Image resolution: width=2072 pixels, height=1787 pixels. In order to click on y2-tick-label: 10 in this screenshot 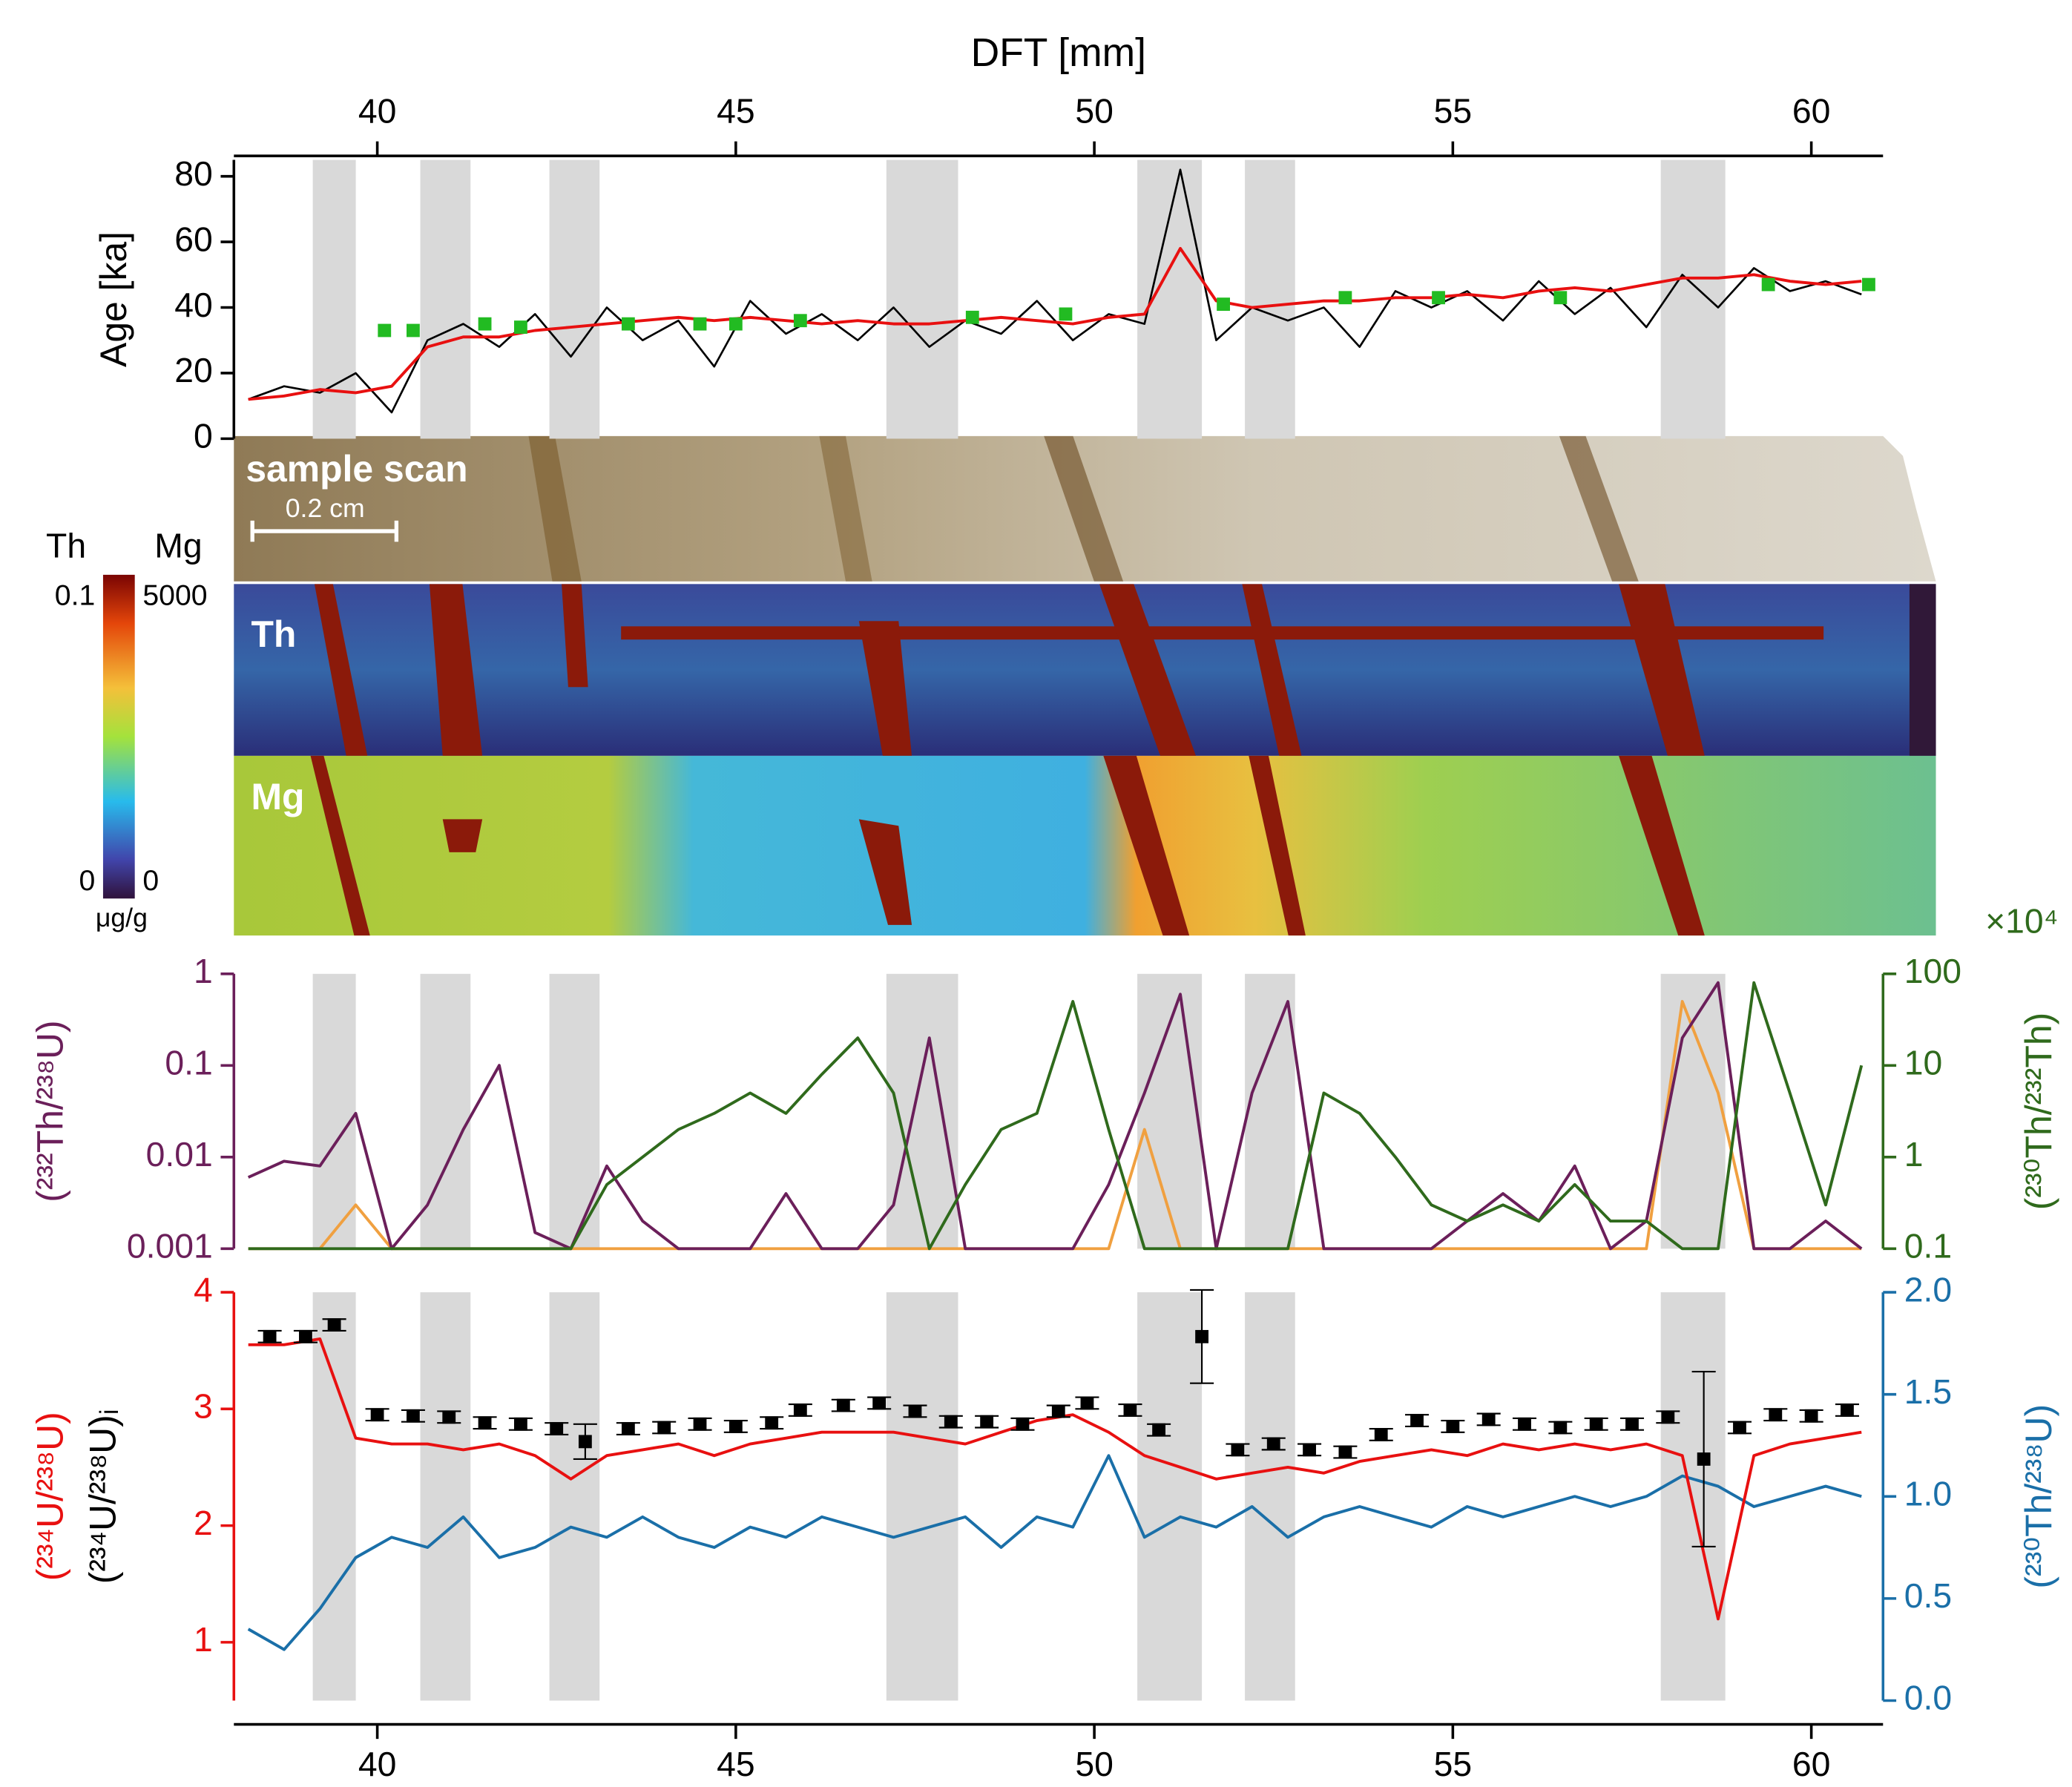, I will do `click(1923, 1063)`.